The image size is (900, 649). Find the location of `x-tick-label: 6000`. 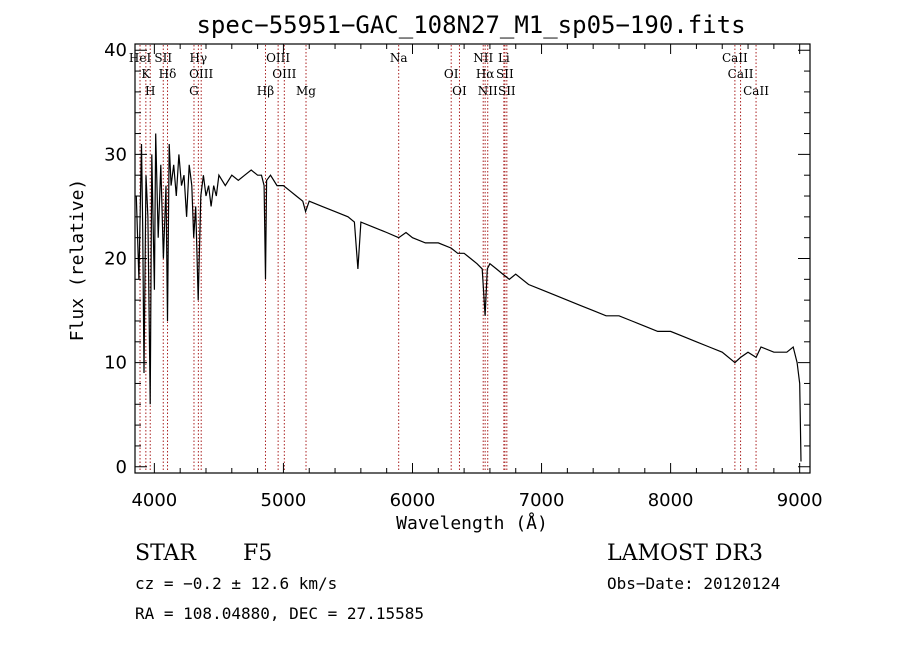

x-tick-label: 6000 is located at coordinates (413, 500).